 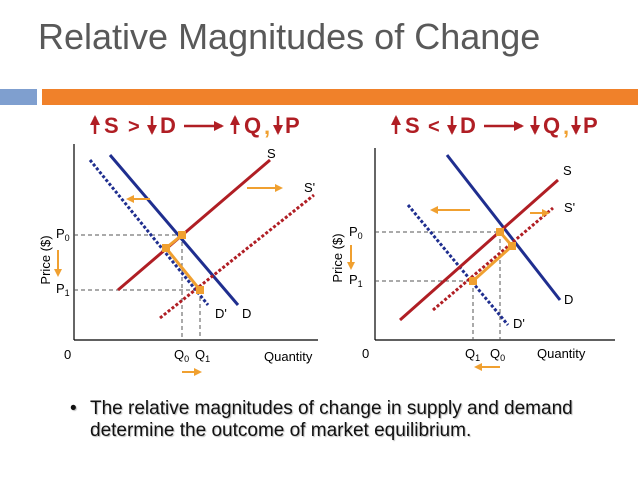 What do you see at coordinates (271, 153) in the screenshot?
I see `left-label-s: S` at bounding box center [271, 153].